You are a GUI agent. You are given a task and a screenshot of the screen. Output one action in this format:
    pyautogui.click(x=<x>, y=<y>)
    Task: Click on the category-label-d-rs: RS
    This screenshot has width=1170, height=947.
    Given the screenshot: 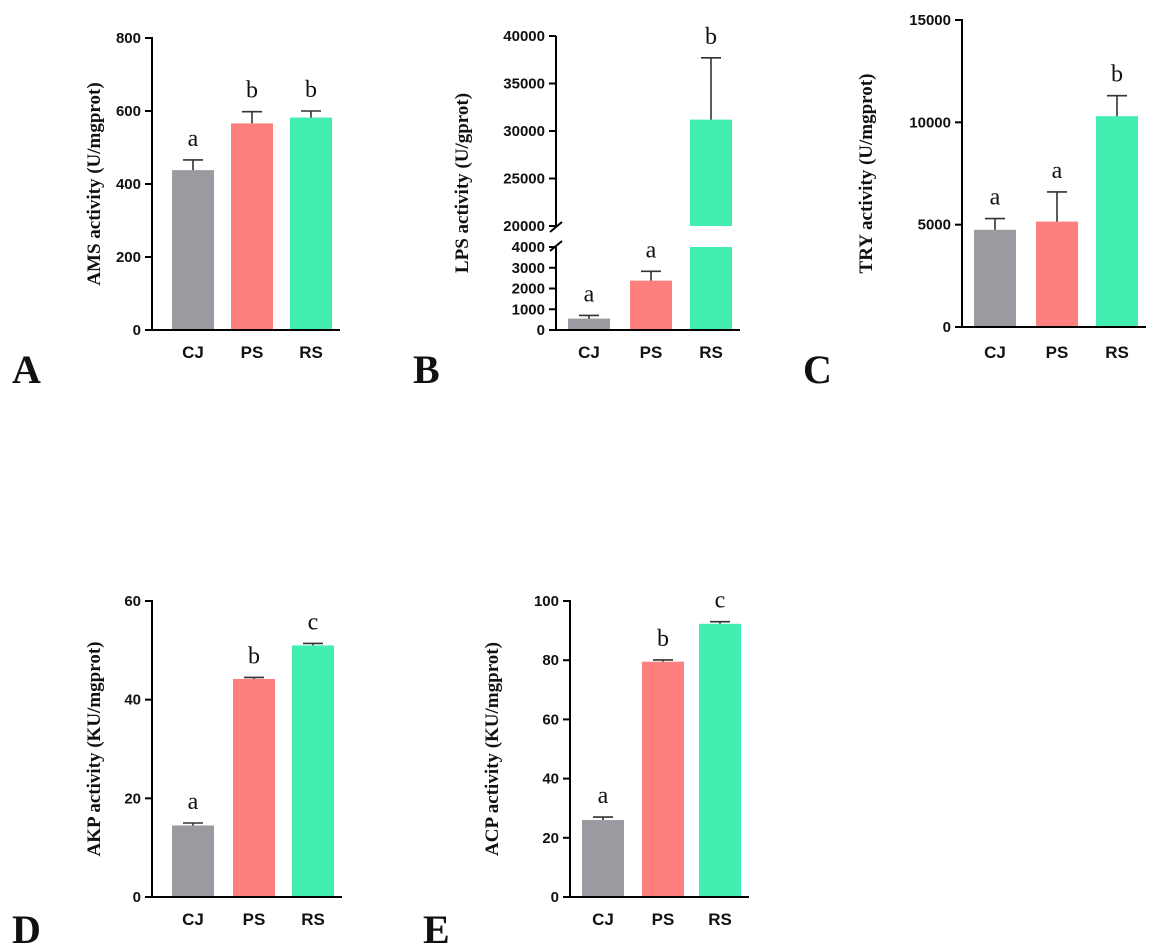 What is the action you would take?
    pyautogui.click(x=313, y=919)
    